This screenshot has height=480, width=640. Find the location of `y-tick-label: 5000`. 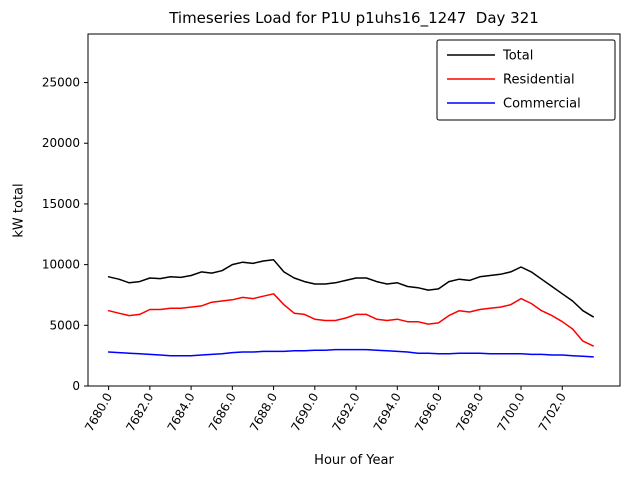

y-tick-label: 5000 is located at coordinates (64, 325).